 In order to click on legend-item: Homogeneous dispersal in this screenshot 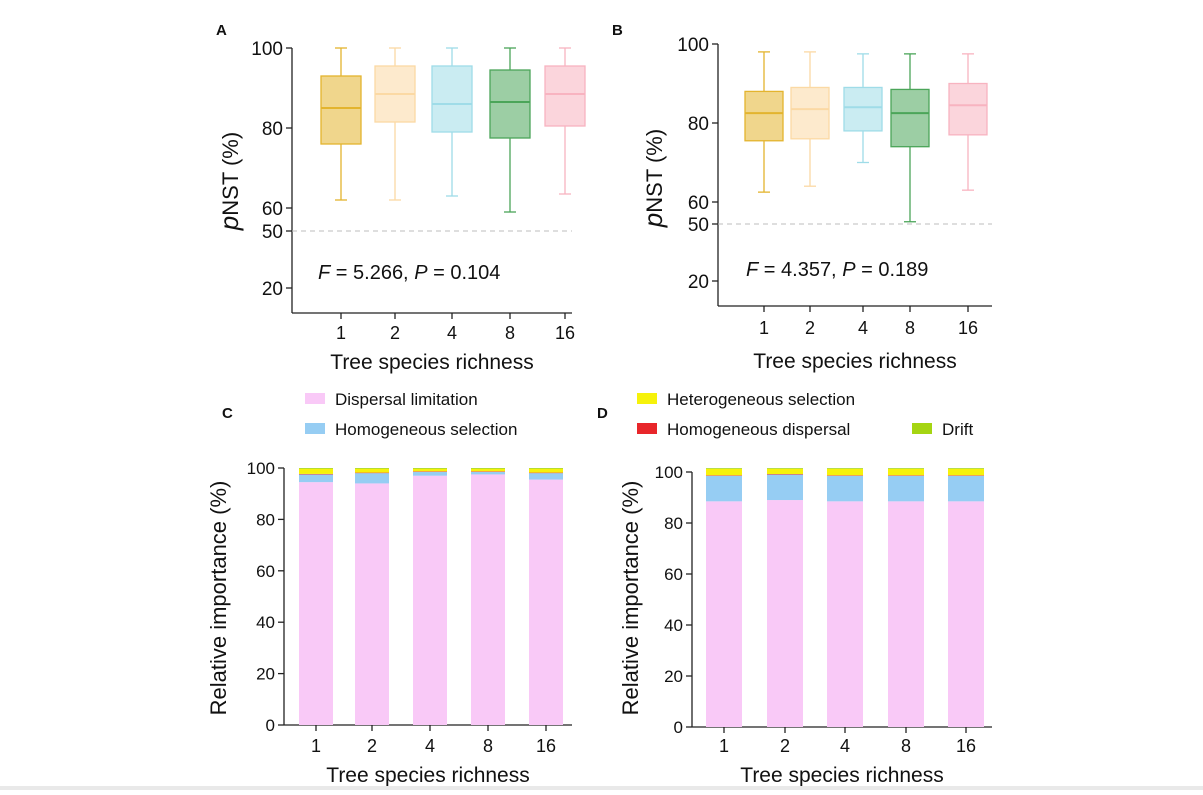, I will do `click(743, 429)`.